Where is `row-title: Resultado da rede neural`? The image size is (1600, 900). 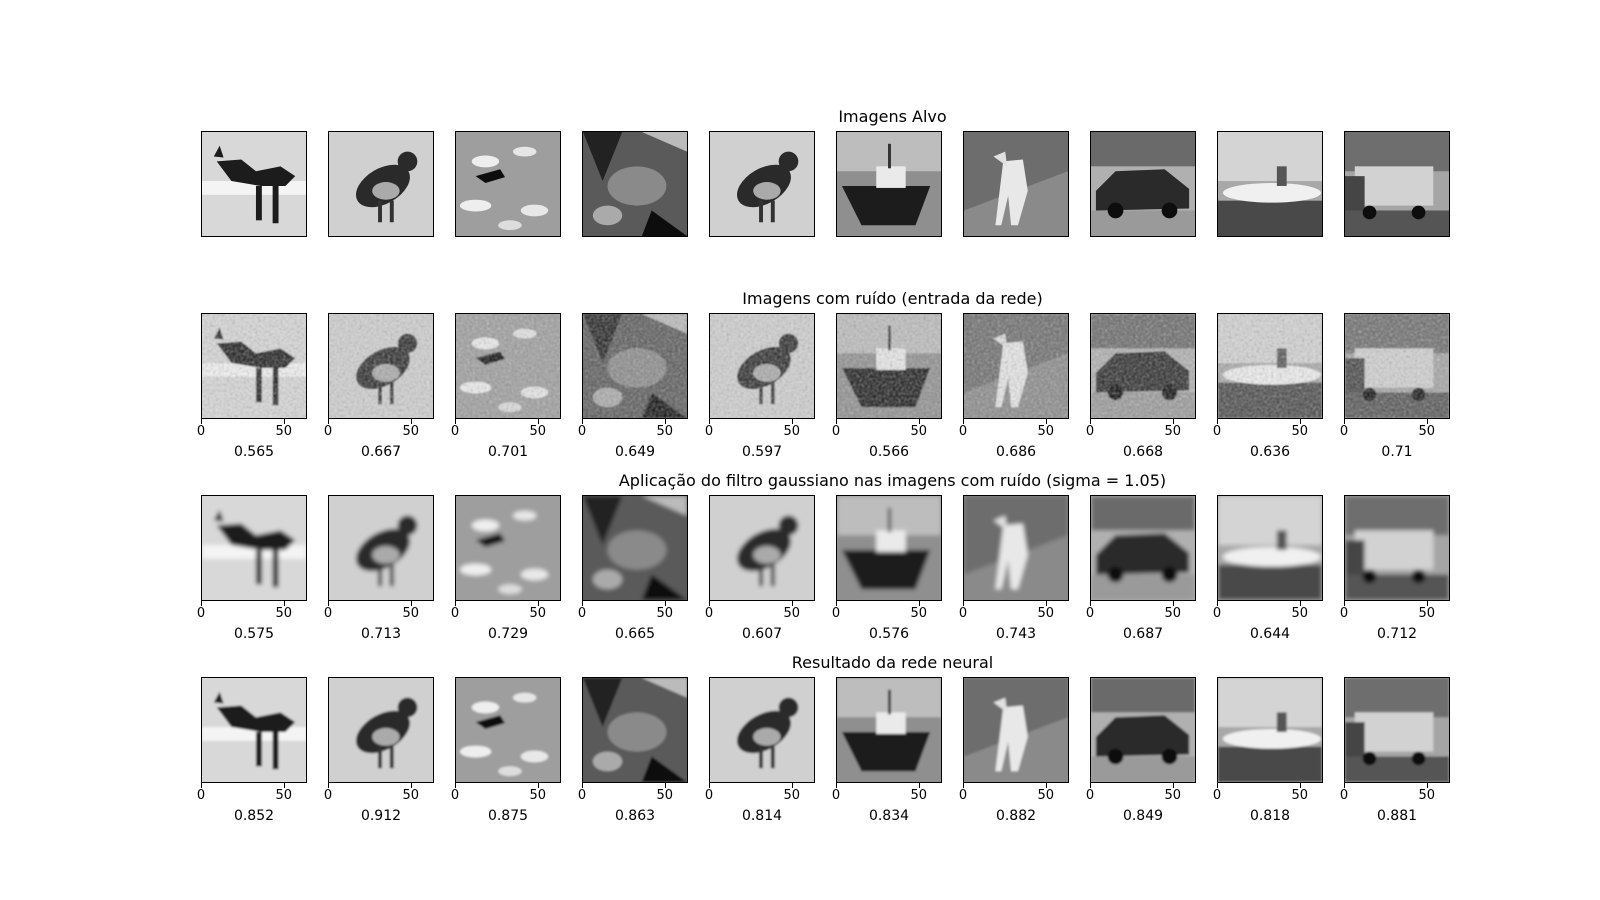
row-title: Resultado da rede neural is located at coordinates (892, 662).